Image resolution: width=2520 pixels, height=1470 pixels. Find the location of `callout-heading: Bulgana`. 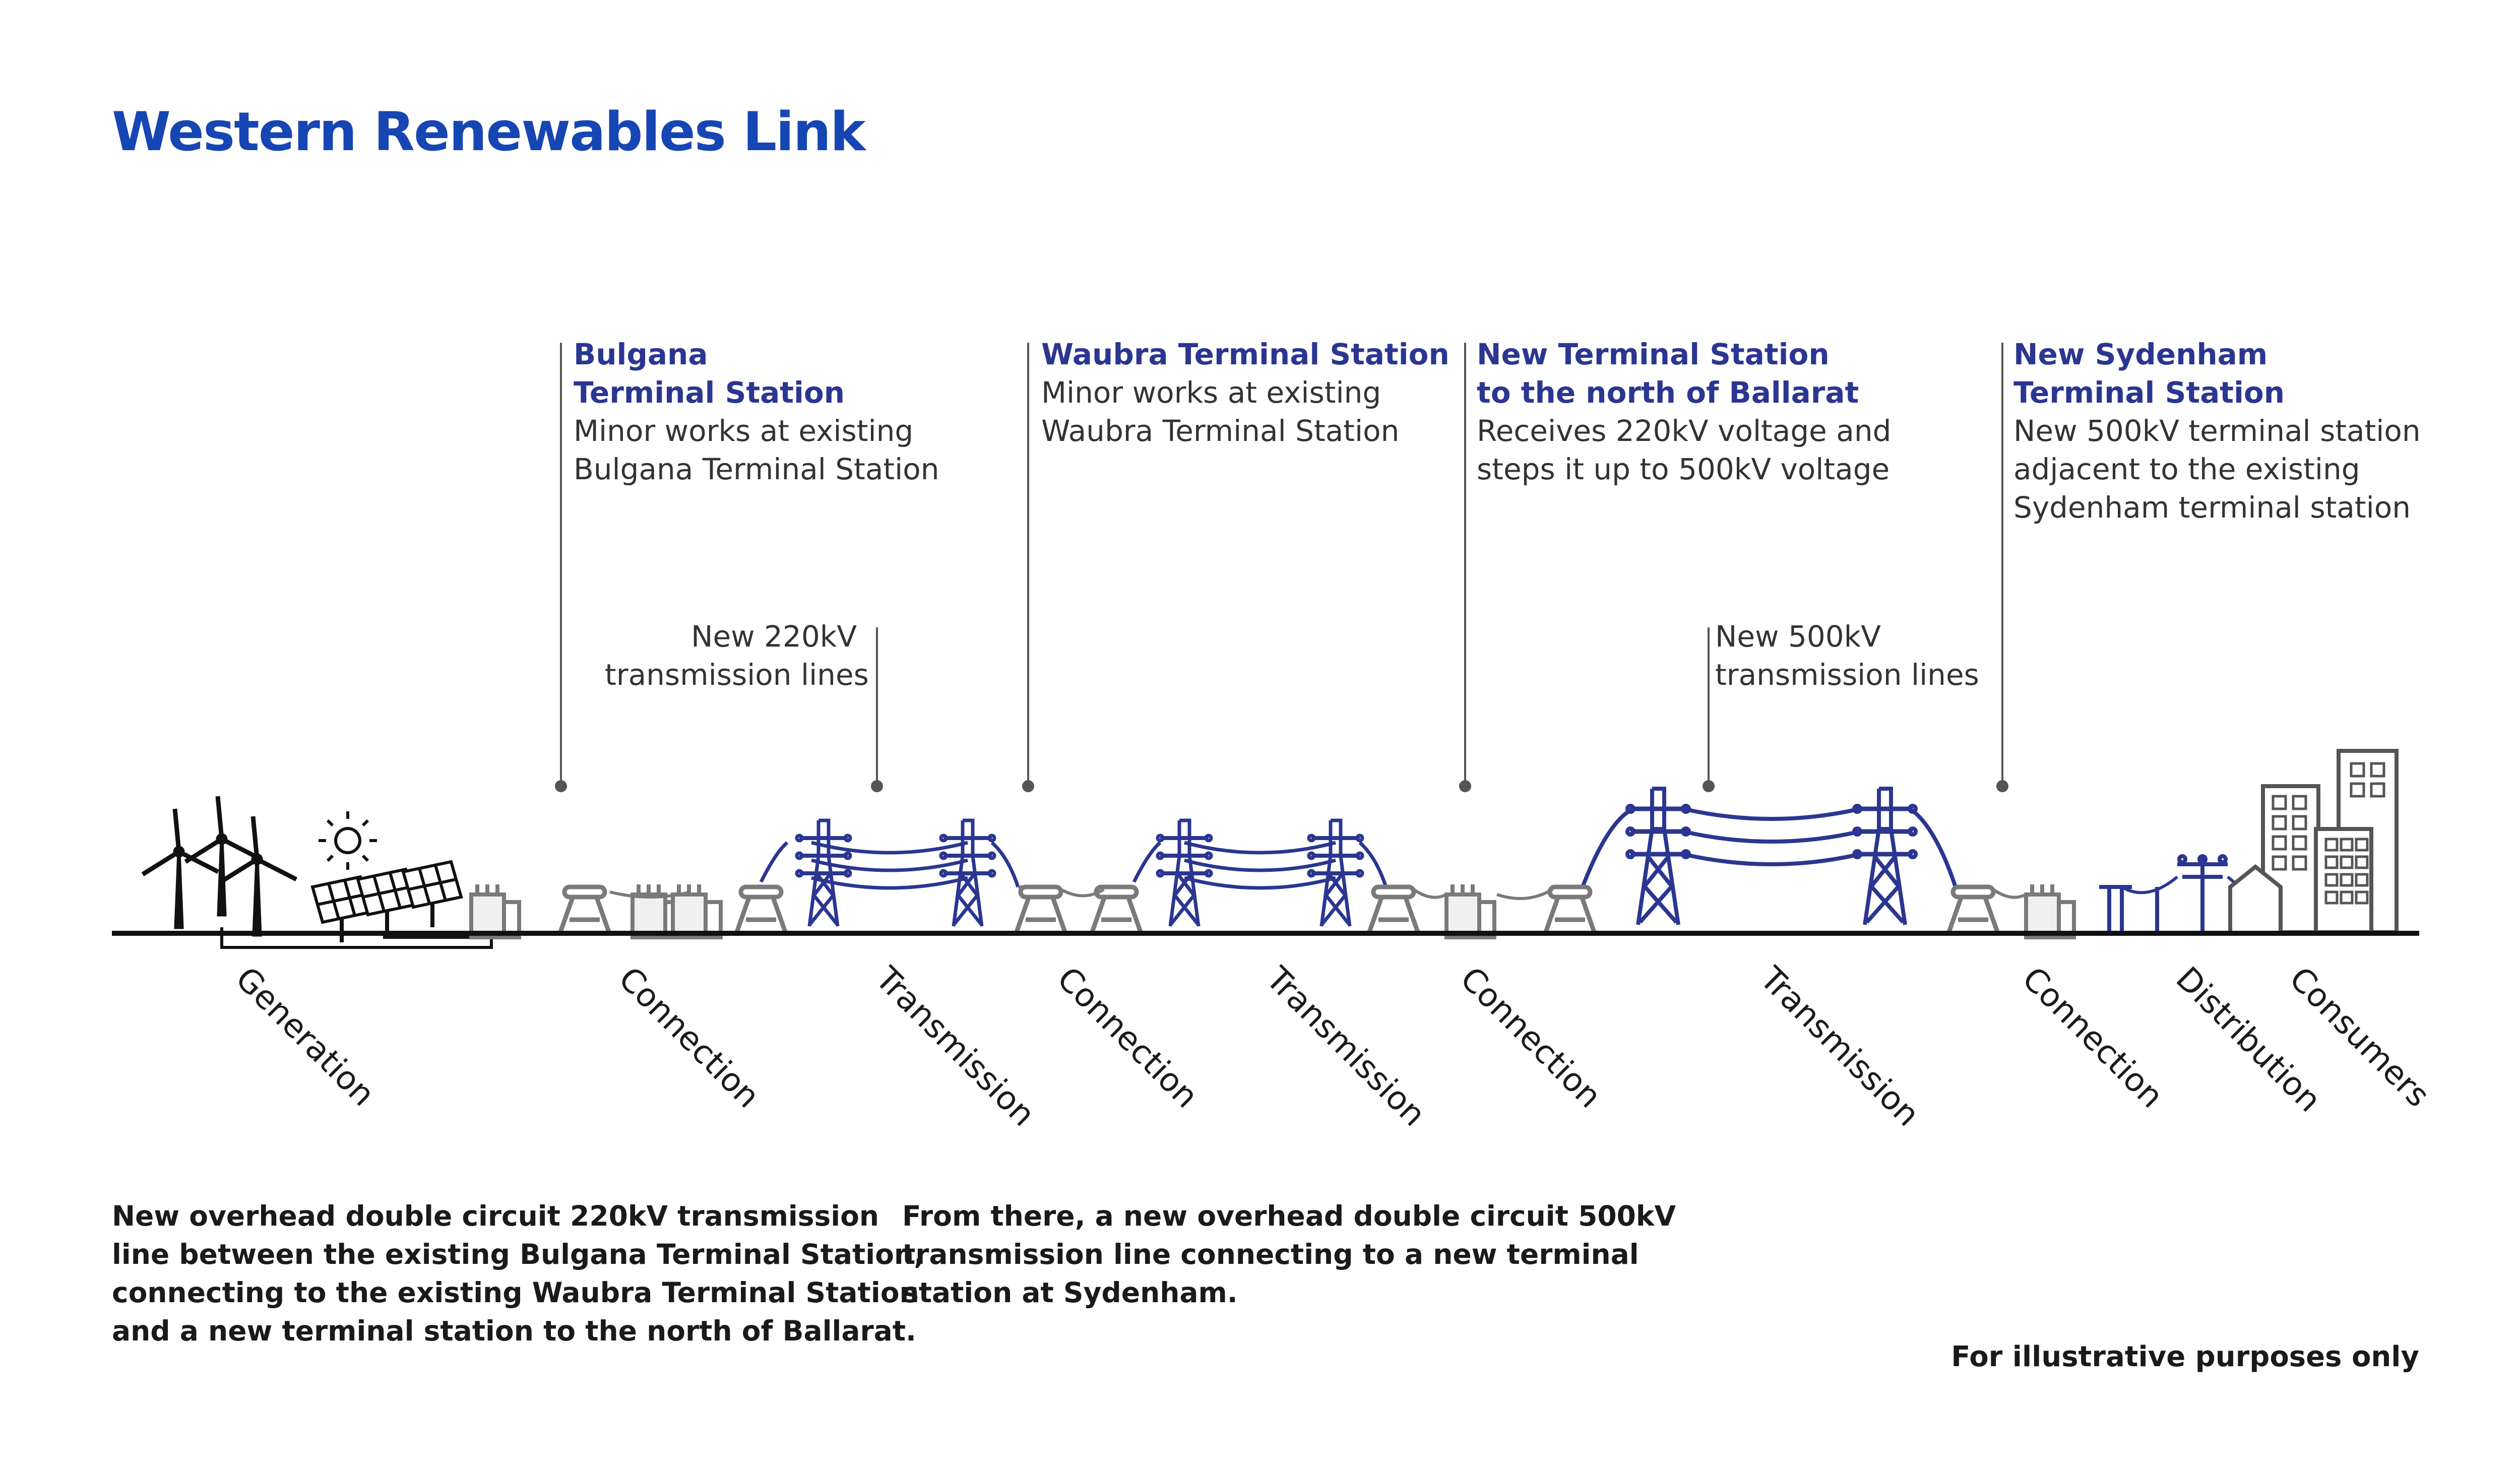

callout-heading: Bulgana is located at coordinates (641, 354).